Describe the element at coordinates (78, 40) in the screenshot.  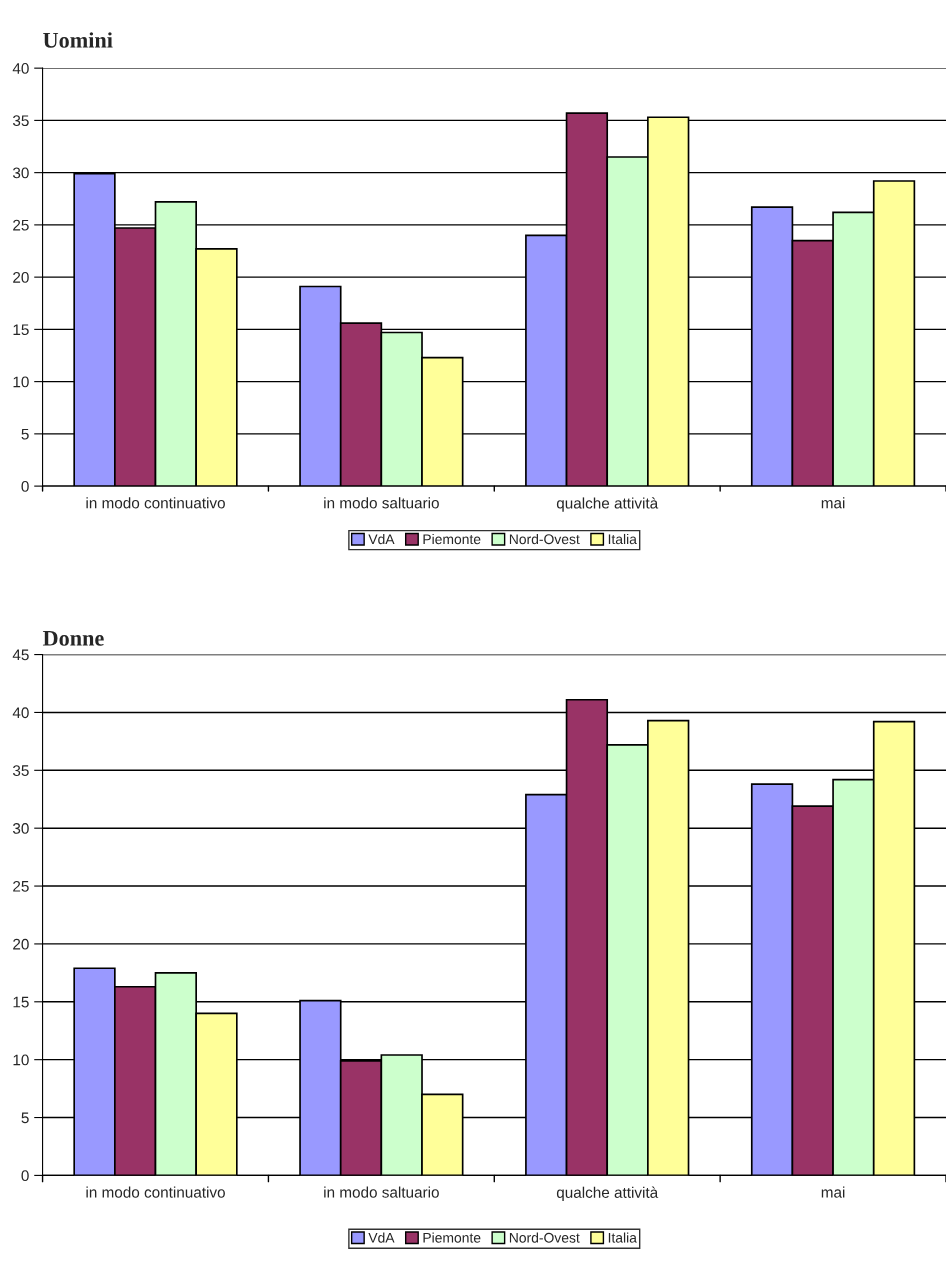
I see `chart-title: Uomini` at that location.